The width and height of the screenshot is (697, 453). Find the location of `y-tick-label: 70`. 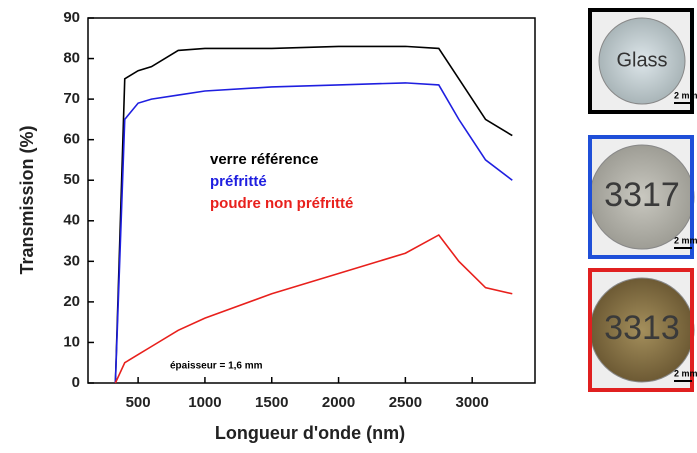

y-tick-label: 70 is located at coordinates (71, 98).